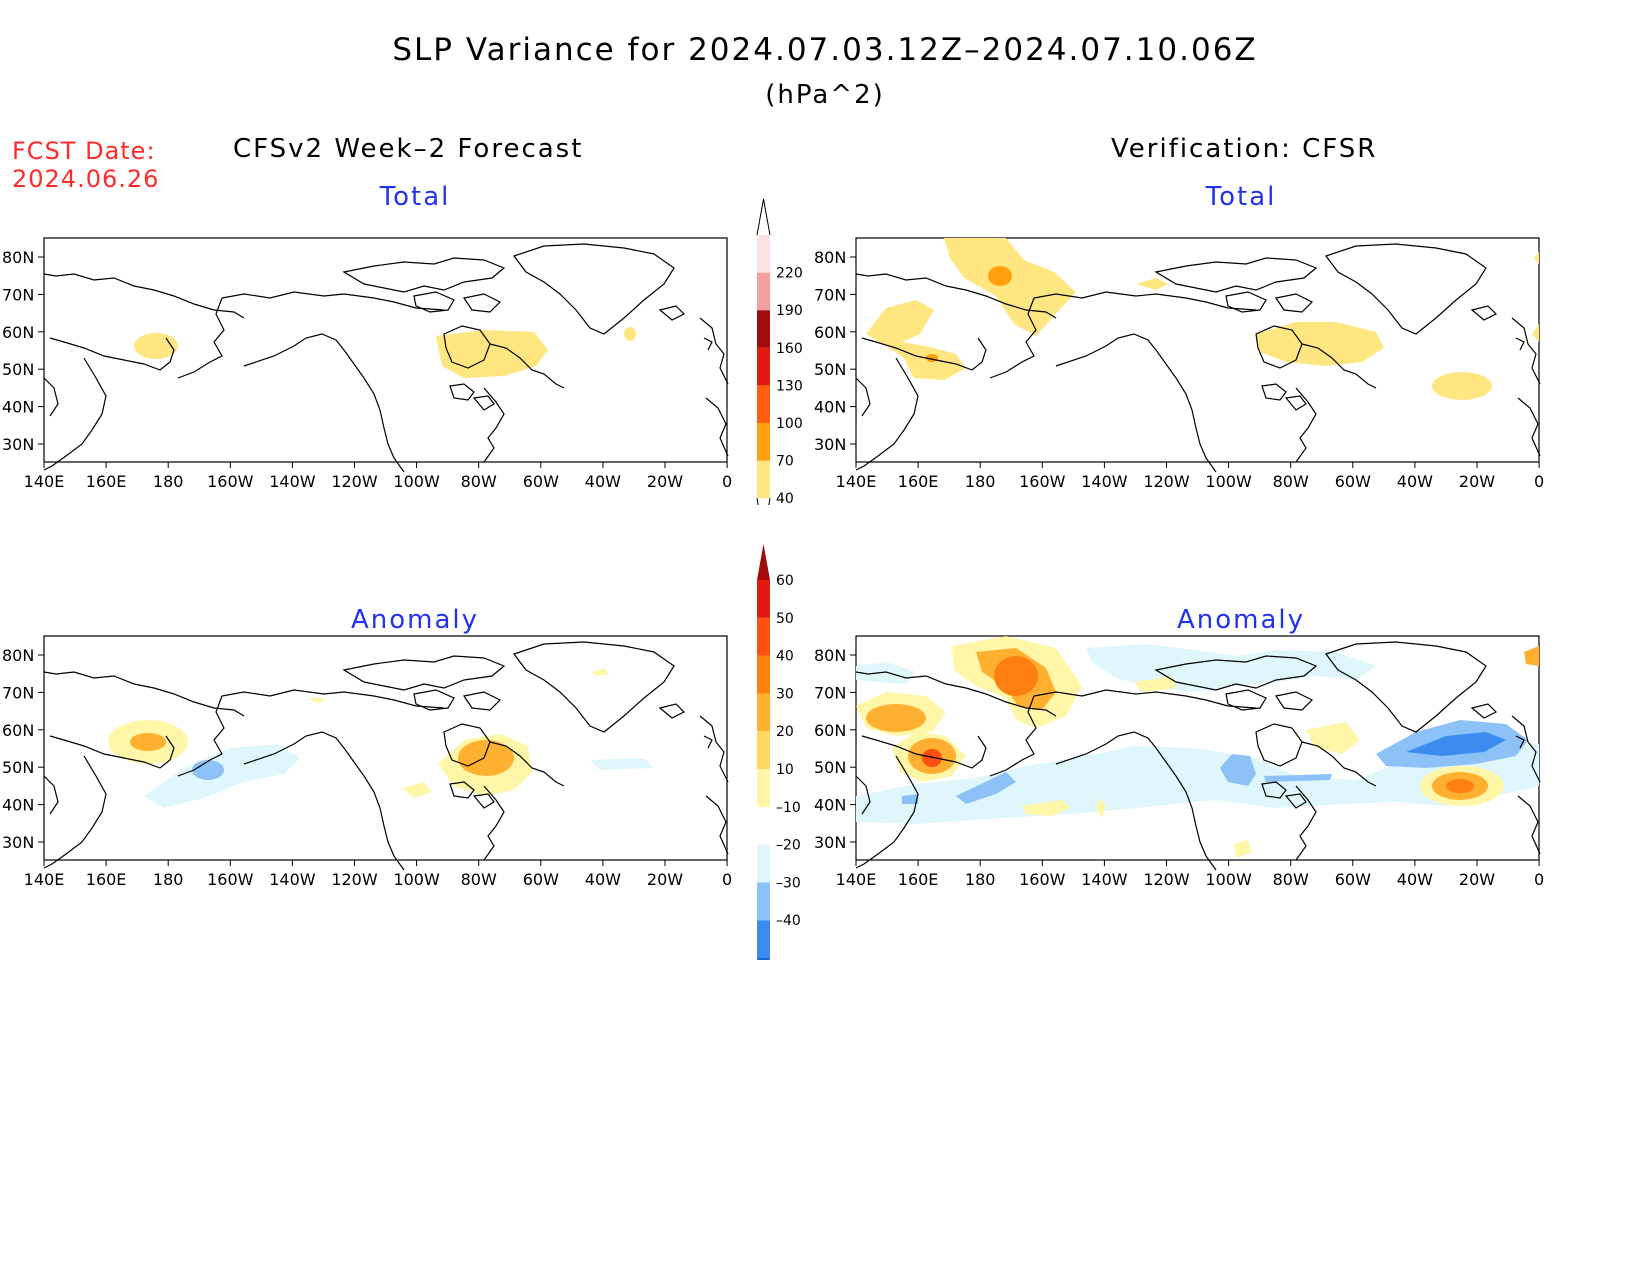  What do you see at coordinates (18, 444) in the screenshot?
I see `lat-tick-label: 30N` at bounding box center [18, 444].